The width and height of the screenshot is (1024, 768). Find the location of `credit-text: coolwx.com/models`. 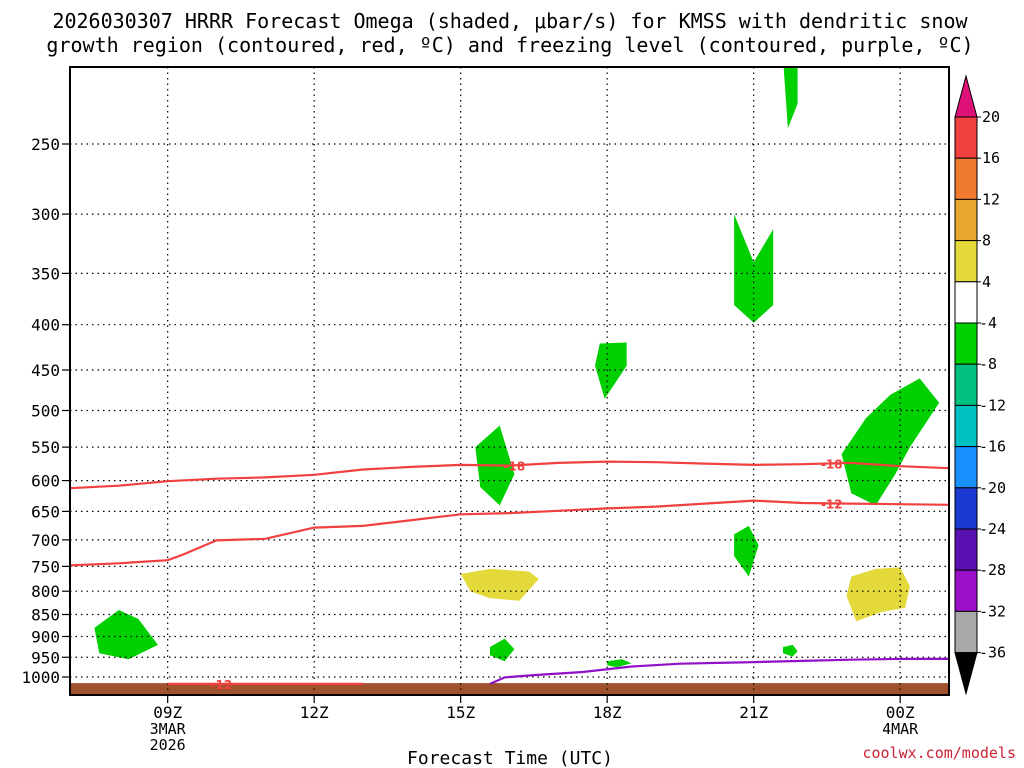

credit-text: coolwx.com/models is located at coordinates (939, 753).